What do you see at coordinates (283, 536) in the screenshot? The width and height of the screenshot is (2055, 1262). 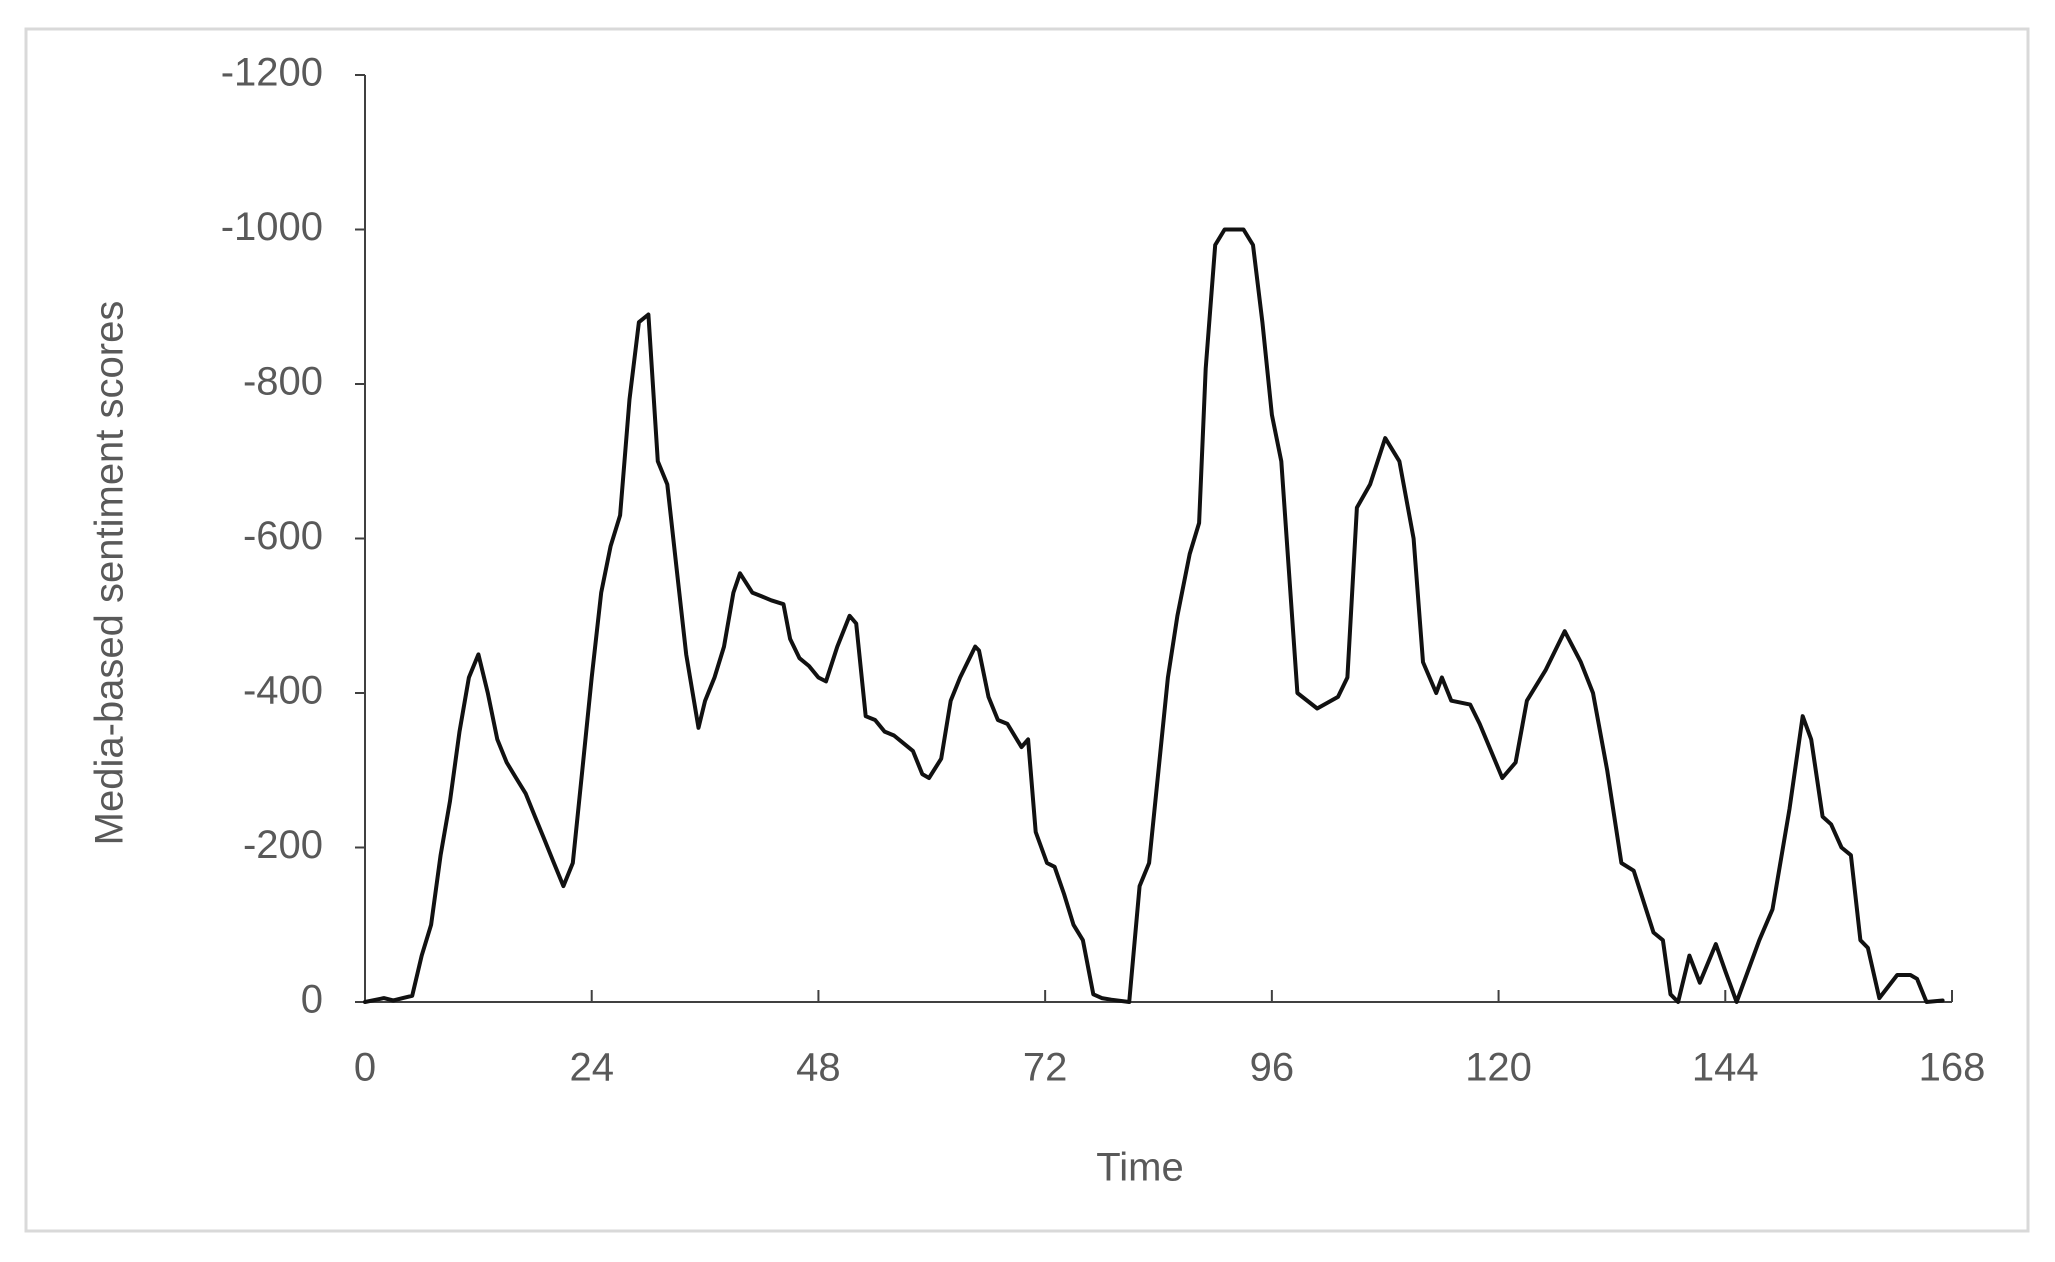 I see `y-tick-label: -600` at bounding box center [283, 536].